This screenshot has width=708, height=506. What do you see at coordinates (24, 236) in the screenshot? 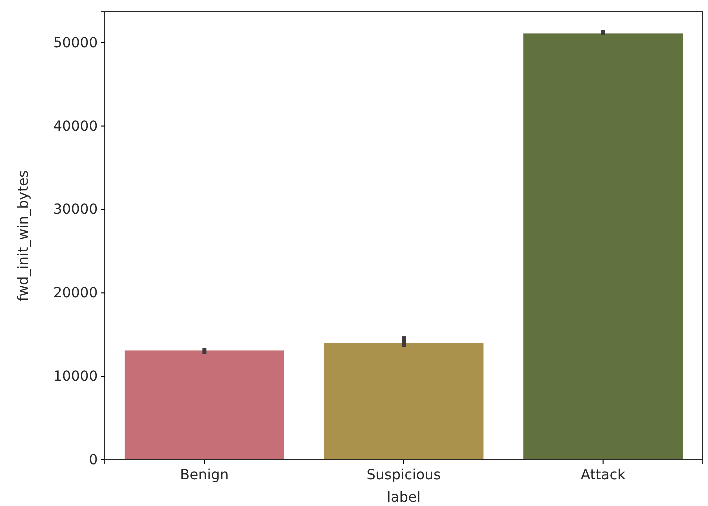
I see `y-axis-title: fwd_init_win_bytes` at bounding box center [24, 236].